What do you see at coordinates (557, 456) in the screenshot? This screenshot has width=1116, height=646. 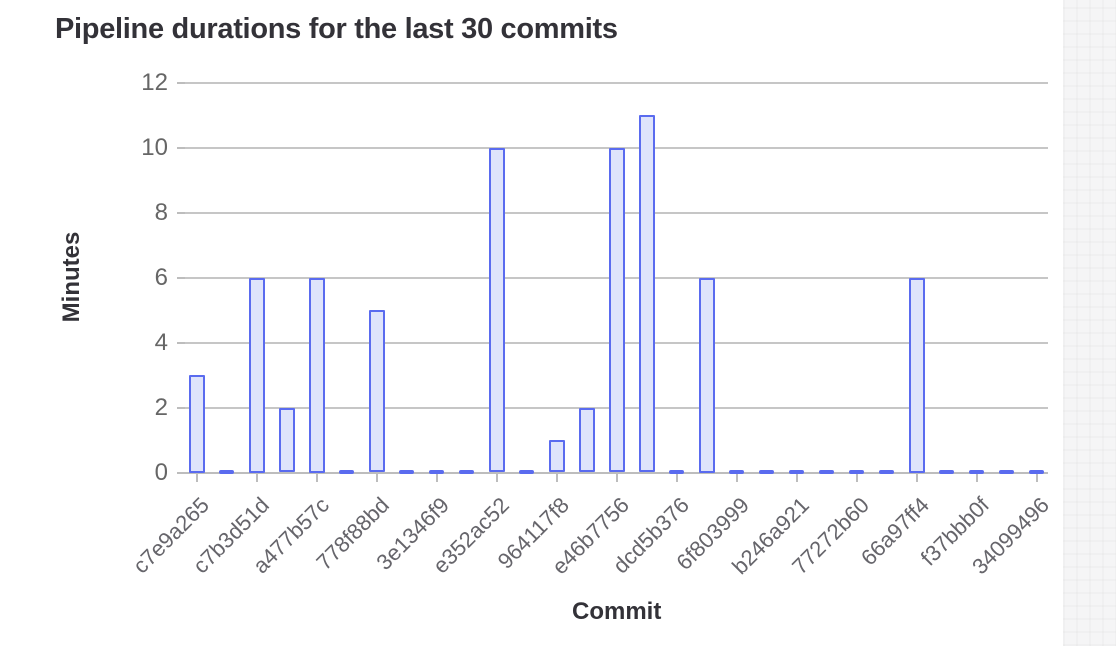 I see `duration-bar-964117f8` at bounding box center [557, 456].